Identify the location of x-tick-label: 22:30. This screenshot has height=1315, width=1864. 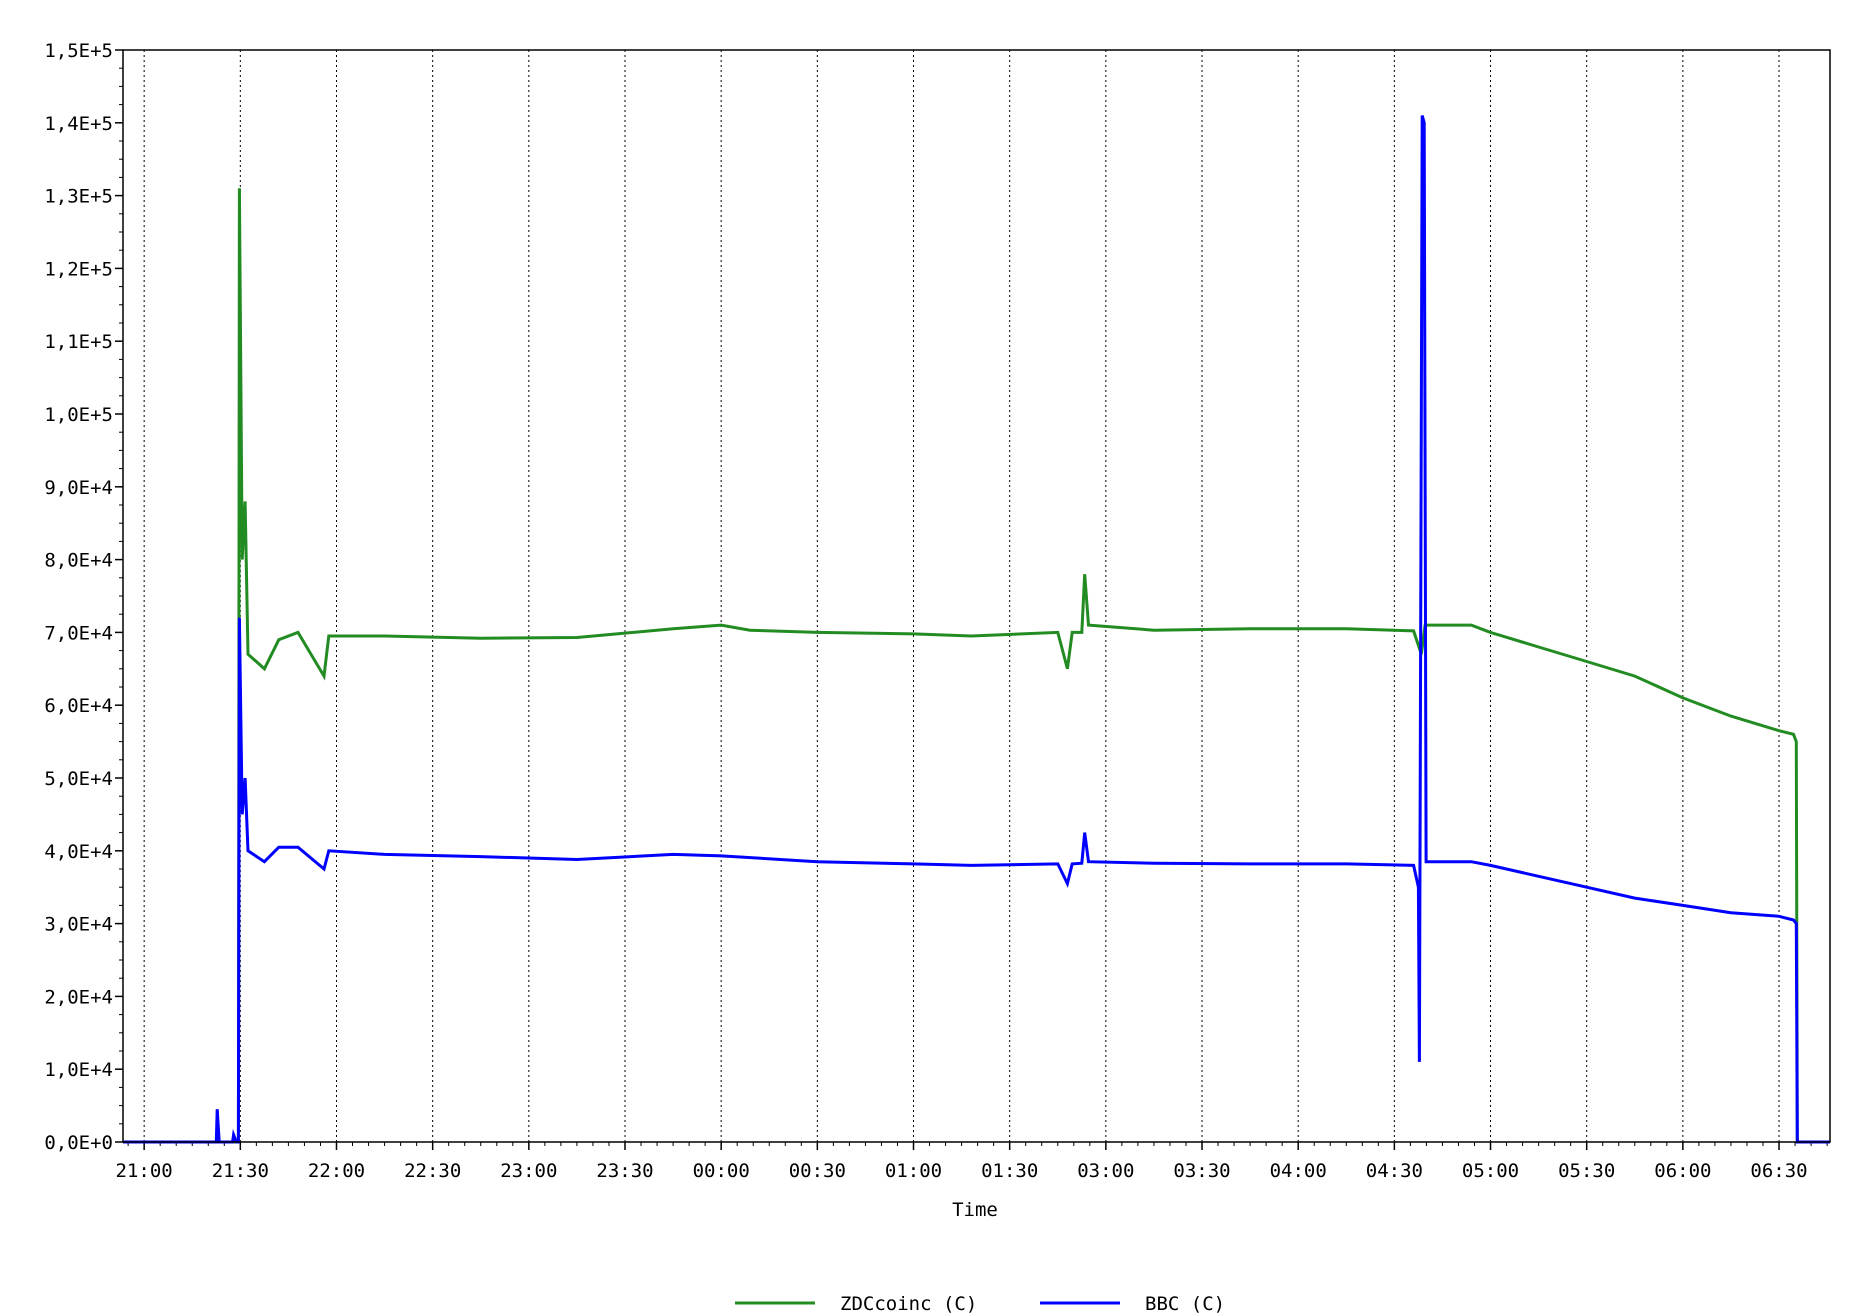
(432, 1171).